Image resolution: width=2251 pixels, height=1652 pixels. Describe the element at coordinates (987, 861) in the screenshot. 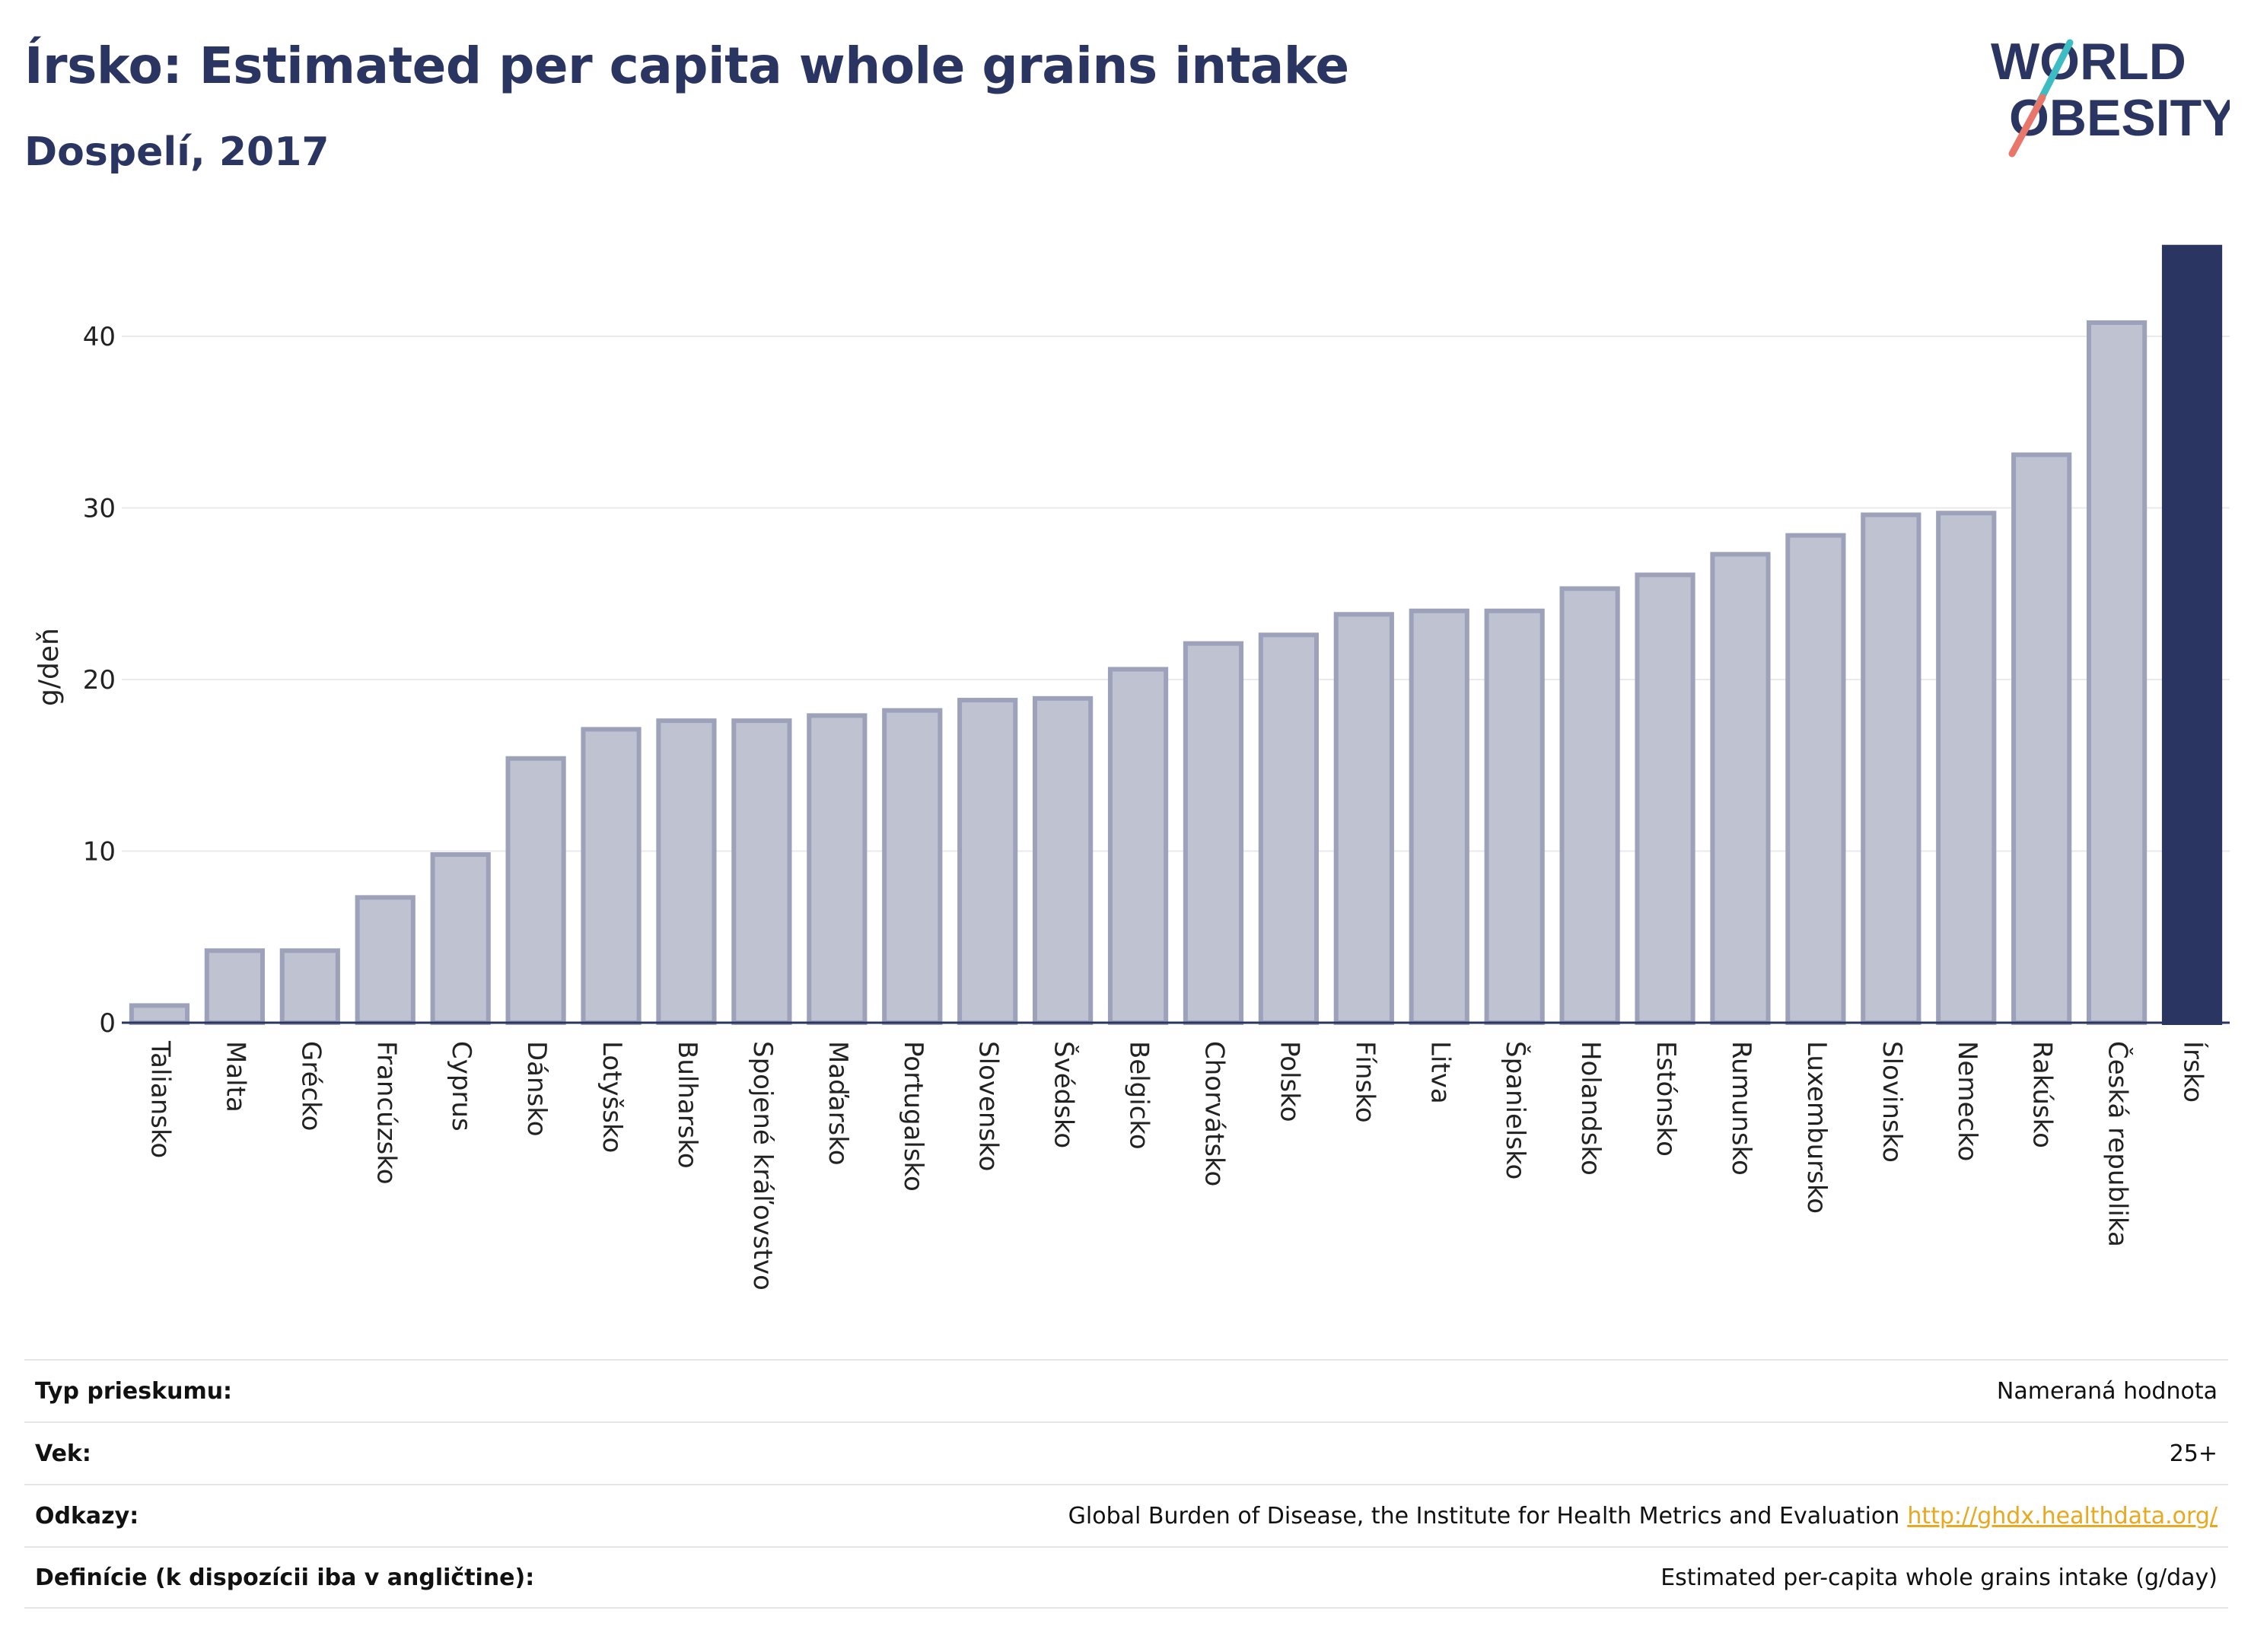

I see `bar-Slovensko` at that location.